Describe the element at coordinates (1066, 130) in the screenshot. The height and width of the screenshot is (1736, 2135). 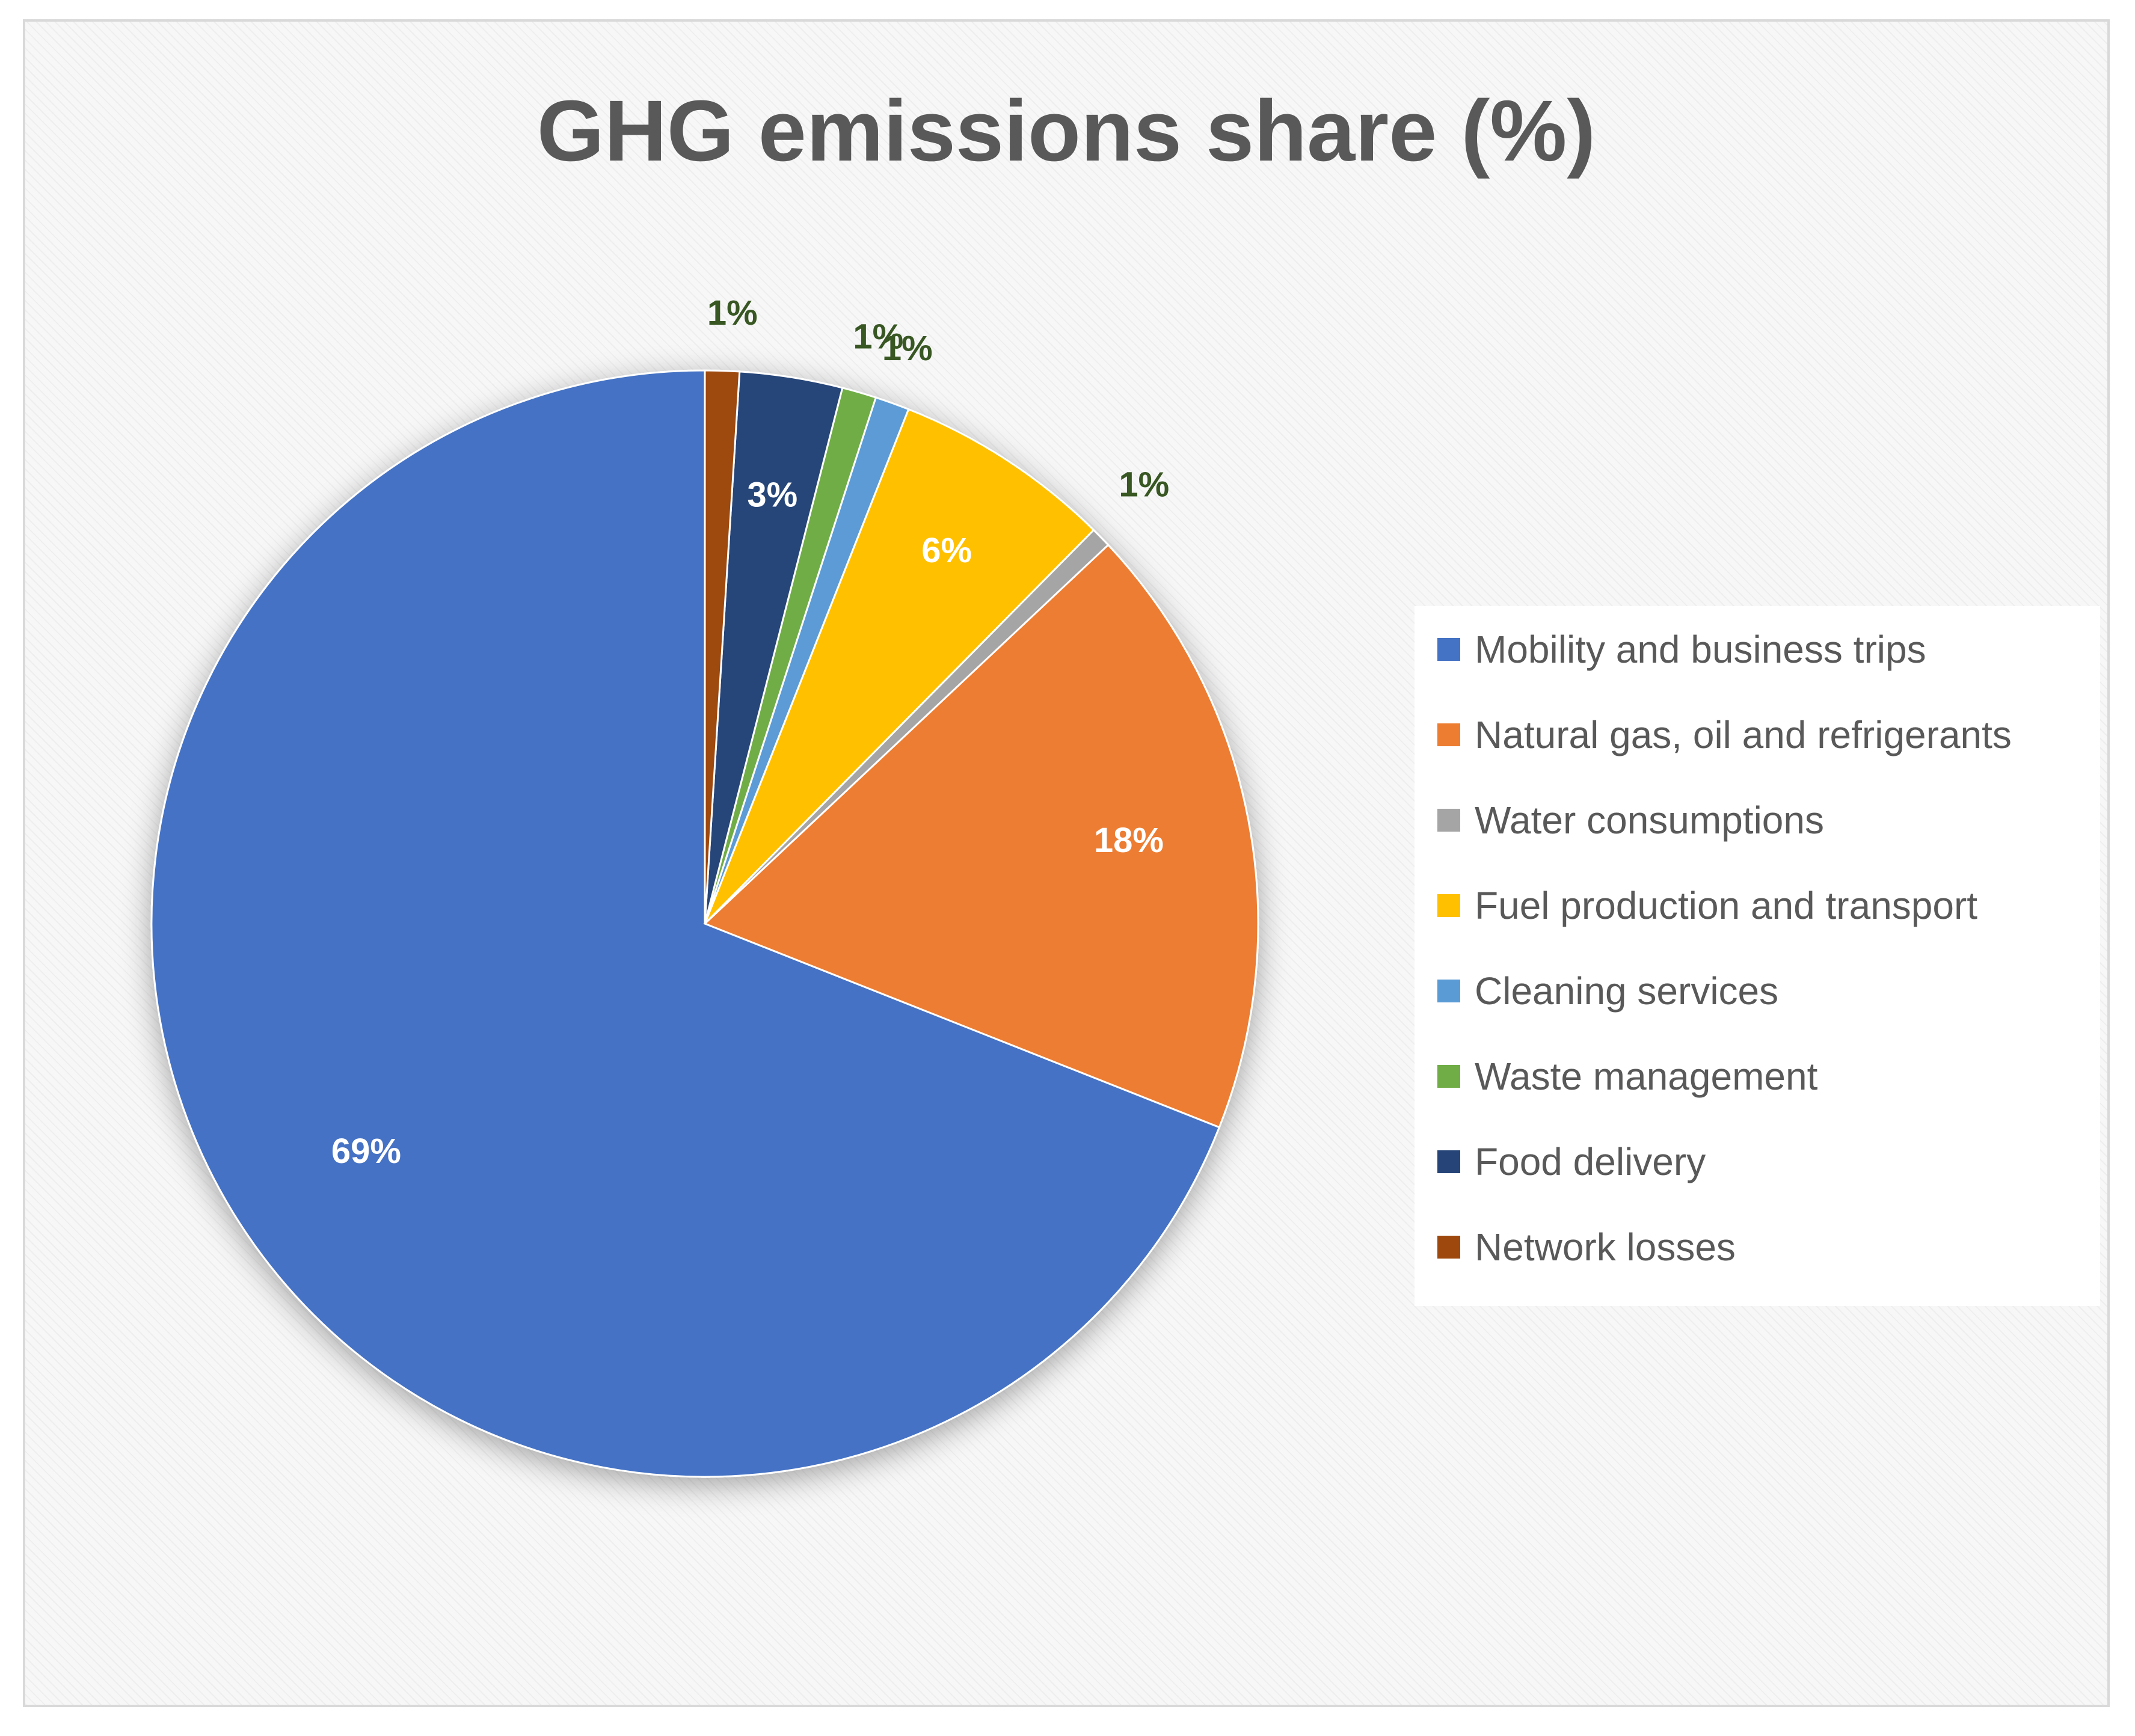
I see `chart-title: GHG emissions share (%)` at that location.